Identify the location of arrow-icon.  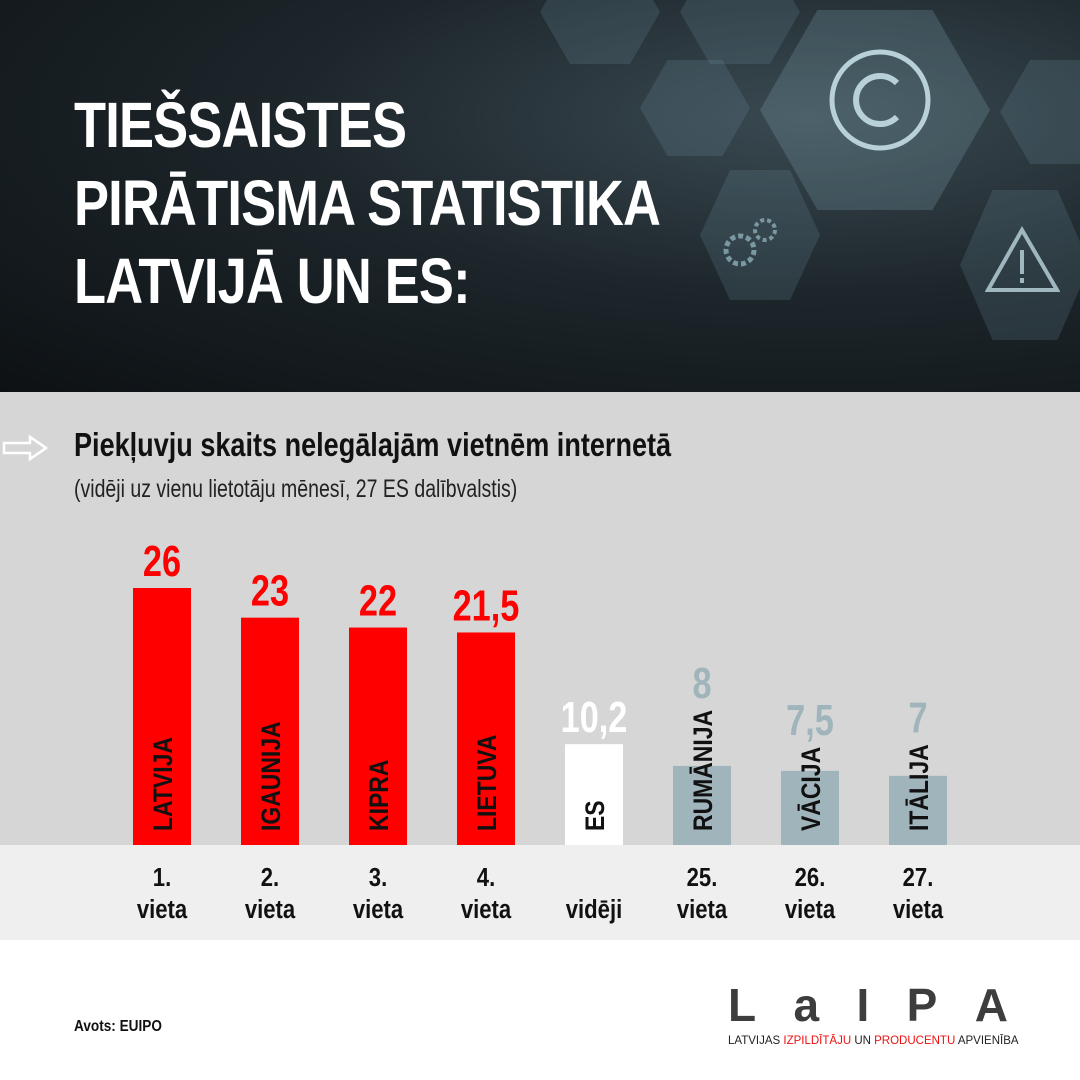
(25, 448).